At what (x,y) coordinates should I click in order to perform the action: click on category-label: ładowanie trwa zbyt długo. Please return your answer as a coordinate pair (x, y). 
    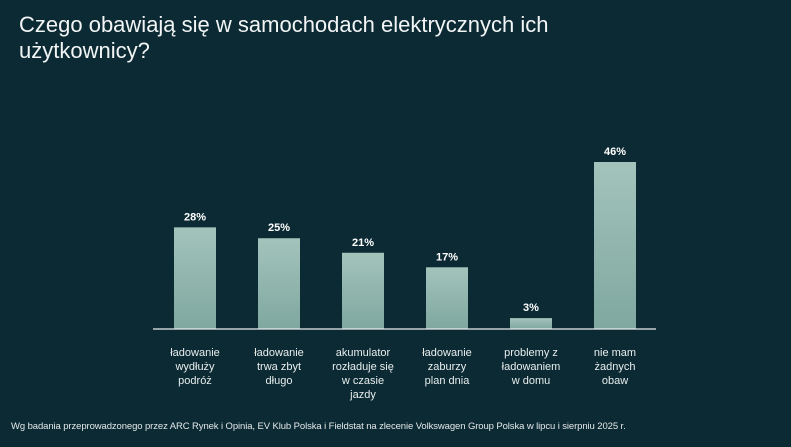
    Looking at the image, I should click on (279, 367).